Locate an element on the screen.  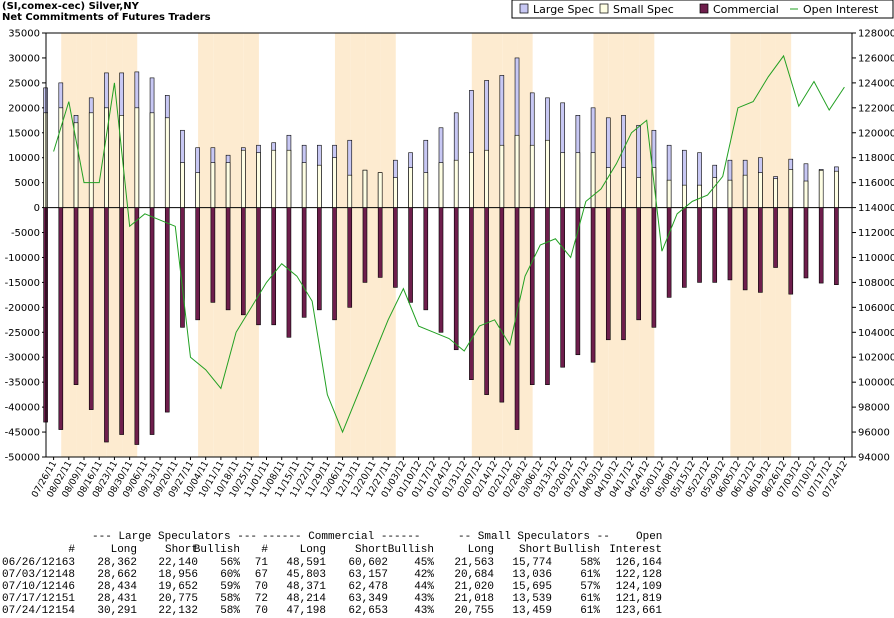
table-cell: 61% is located at coordinates (590, 611).